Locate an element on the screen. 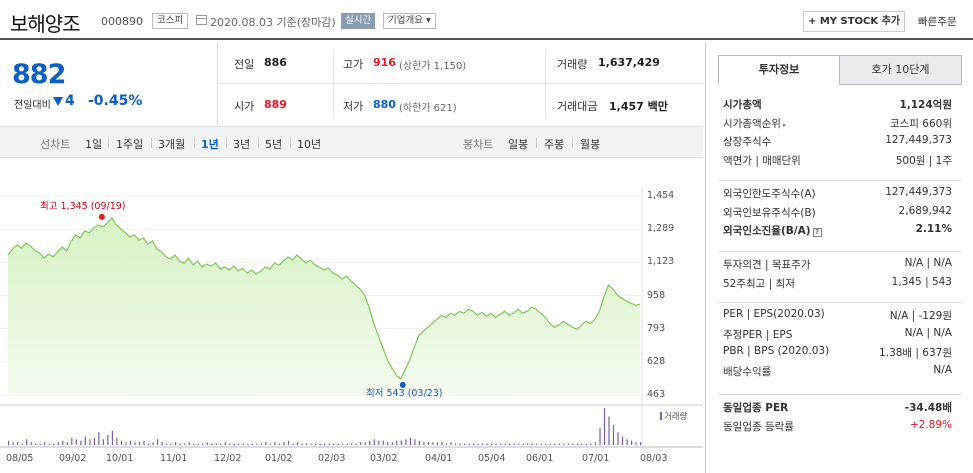  help-icon: ? is located at coordinates (817, 232).